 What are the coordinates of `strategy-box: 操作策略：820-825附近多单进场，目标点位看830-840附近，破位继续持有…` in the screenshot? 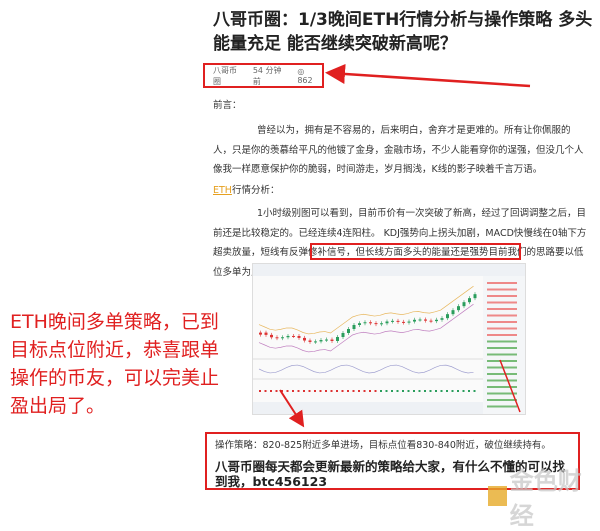 It's located at (392, 461).